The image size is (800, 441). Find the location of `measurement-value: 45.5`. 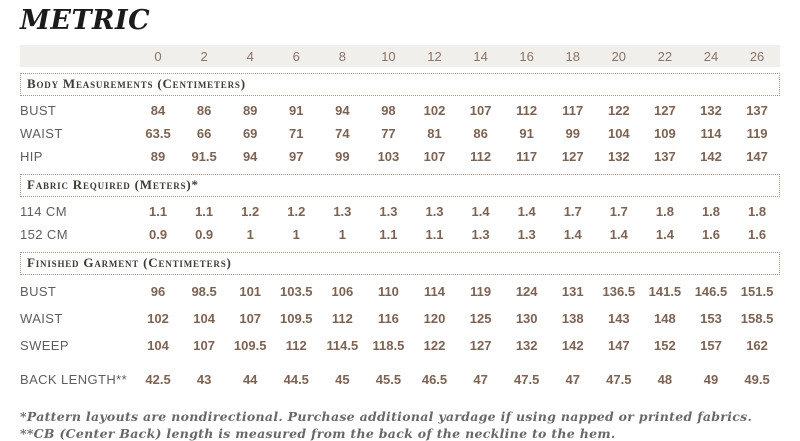

measurement-value: 45.5 is located at coordinates (388, 379).